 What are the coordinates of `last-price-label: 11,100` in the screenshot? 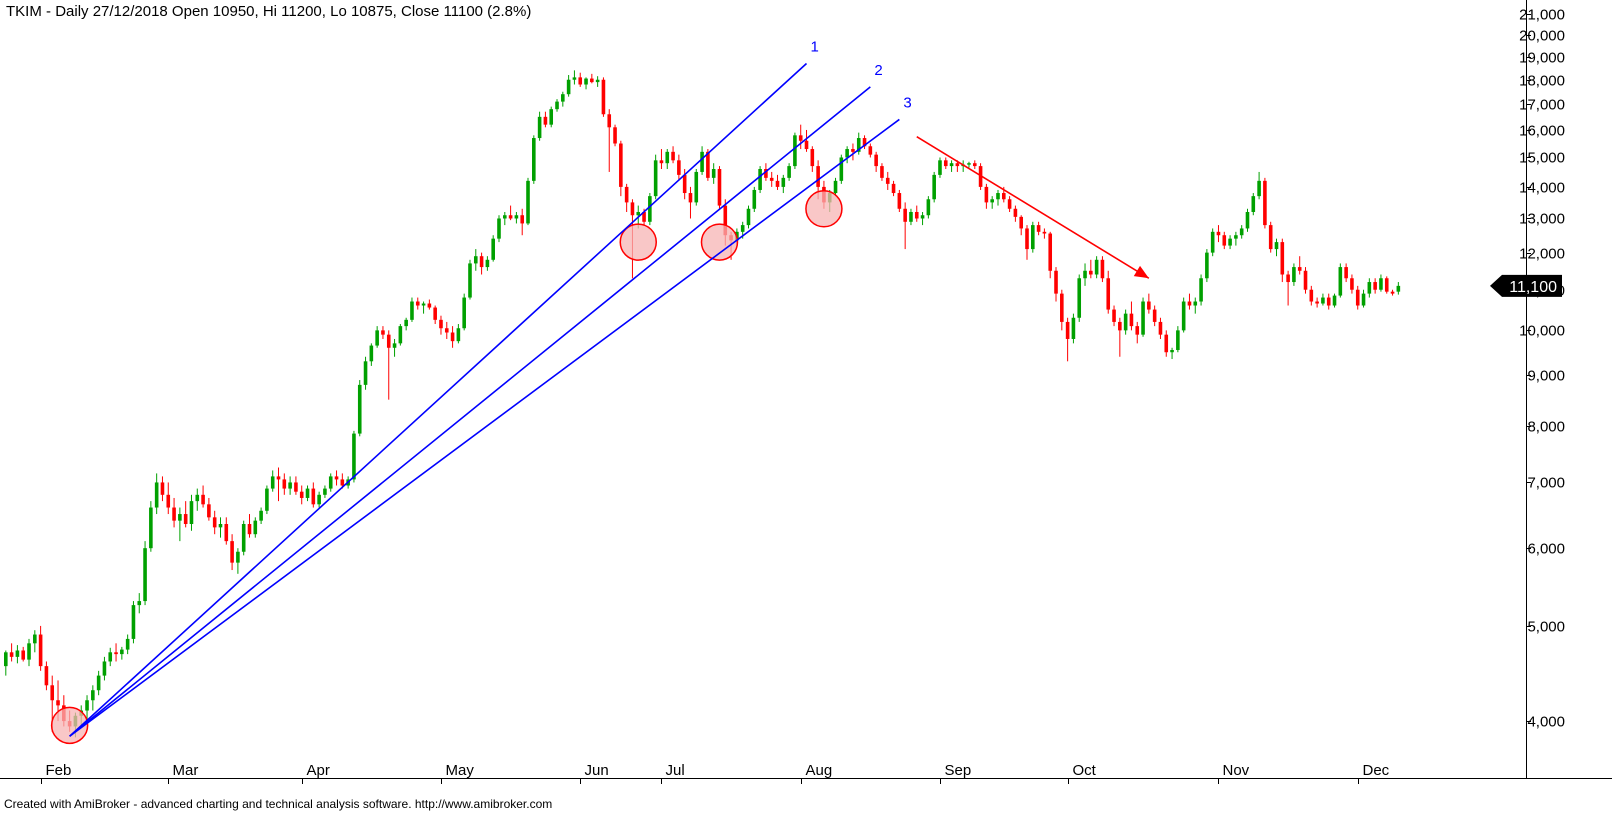 It's located at (1533, 287).